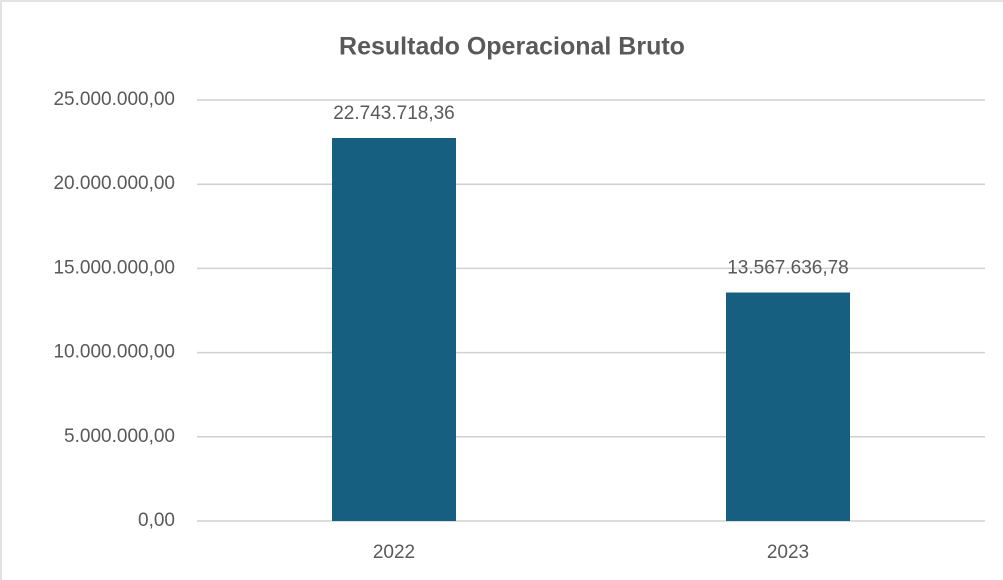  What do you see at coordinates (114, 99) in the screenshot?
I see `y-tick-label: 25.000.000,00` at bounding box center [114, 99].